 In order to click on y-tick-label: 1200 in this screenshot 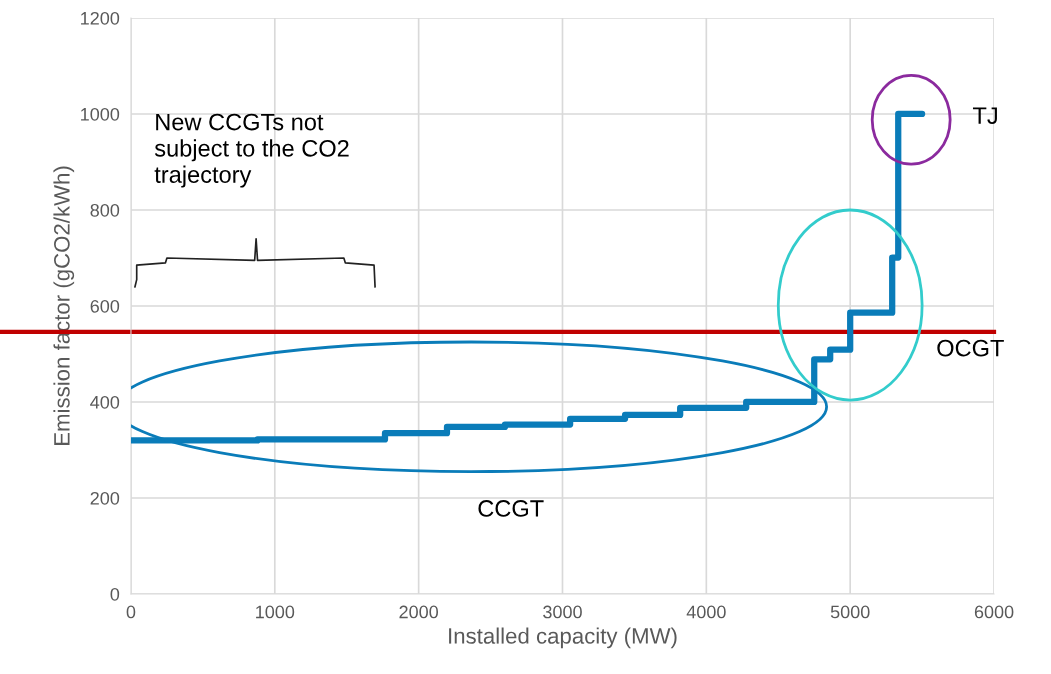, I will do `click(100, 18)`.